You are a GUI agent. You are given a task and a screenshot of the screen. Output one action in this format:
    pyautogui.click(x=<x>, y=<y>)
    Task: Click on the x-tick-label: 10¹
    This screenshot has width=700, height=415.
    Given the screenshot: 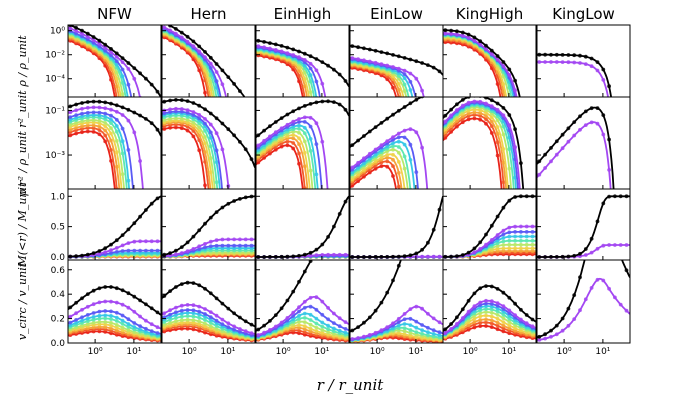 What is the action you would take?
    pyautogui.click(x=602, y=352)
    